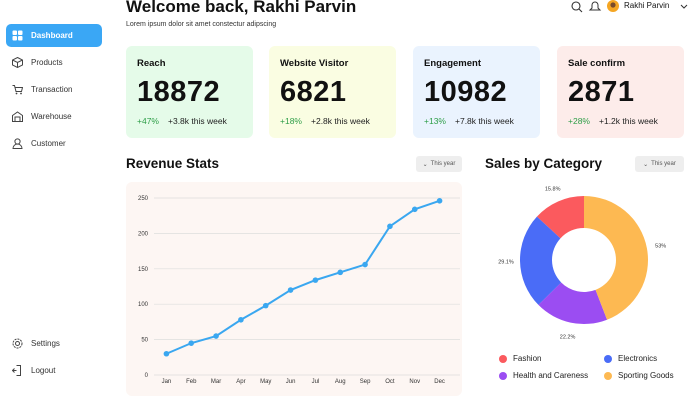 The width and height of the screenshot is (700, 401). I want to click on legend-label: Fashion, so click(527, 358).